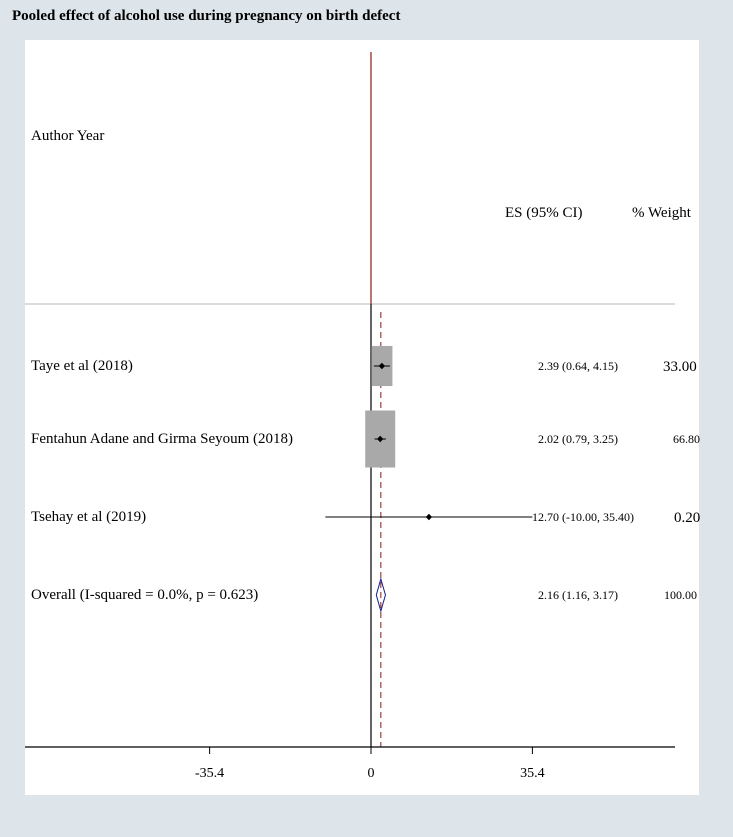 The image size is (733, 837). I want to click on study-label-0: Taye et al (2018), so click(82, 366).